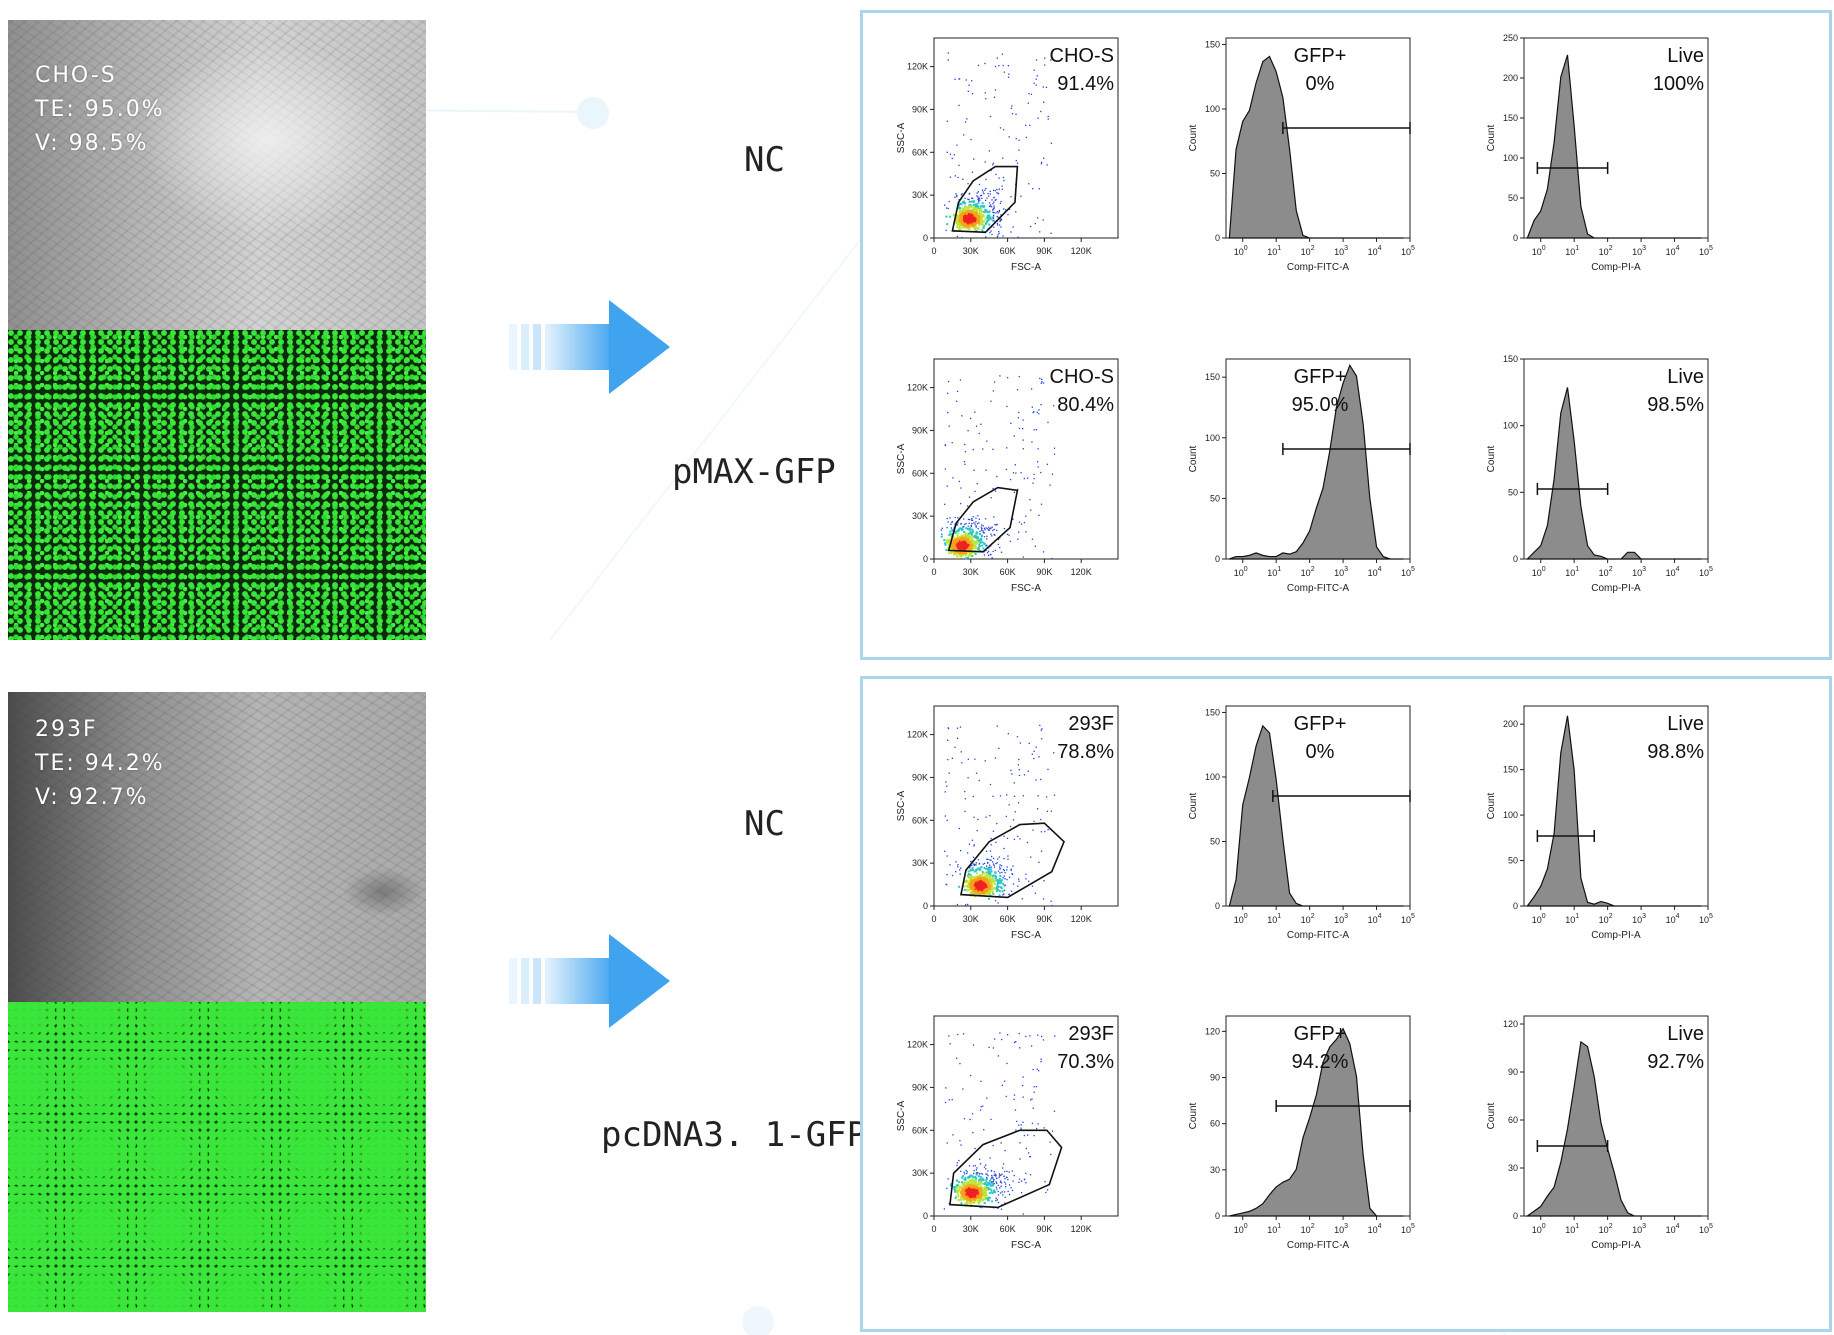  I want to click on cho-s-viability-label: V: 98.5%, so click(92, 143).